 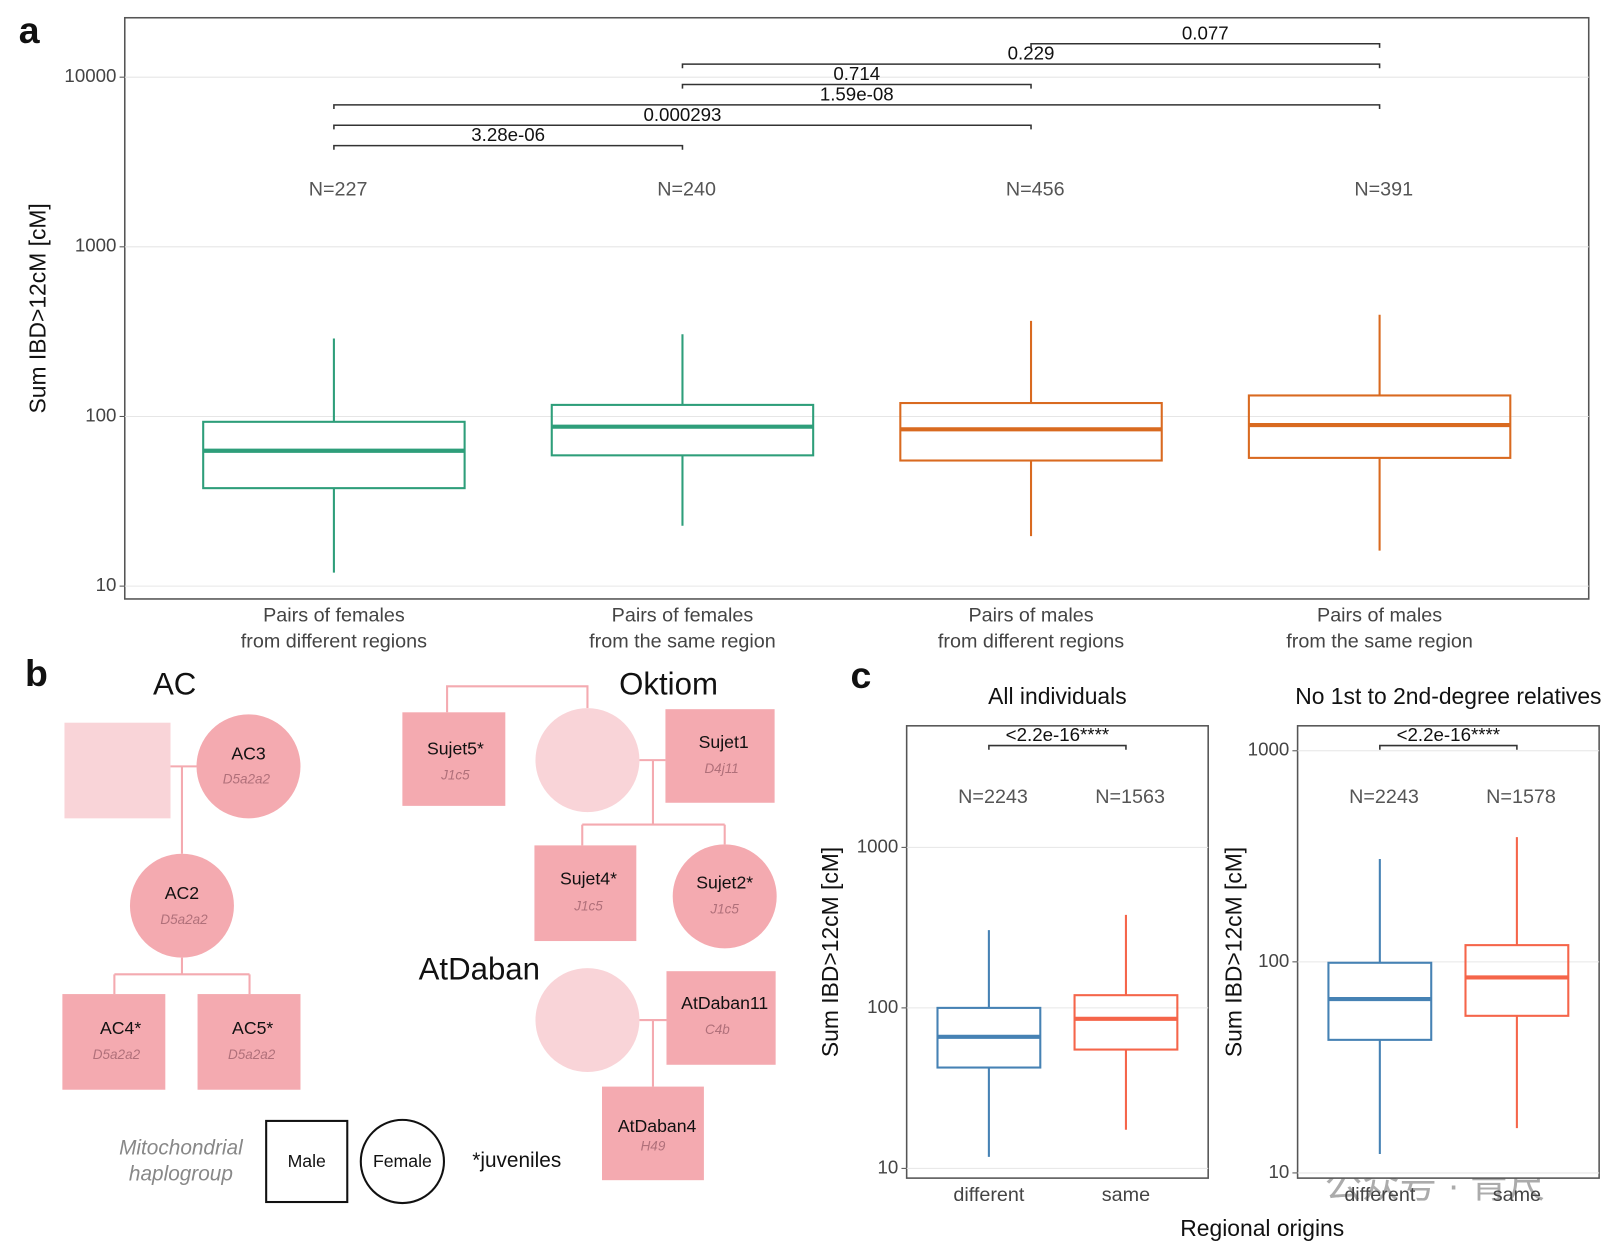 What do you see at coordinates (1057, 696) in the screenshot?
I see `panel-title: All individuals` at bounding box center [1057, 696].